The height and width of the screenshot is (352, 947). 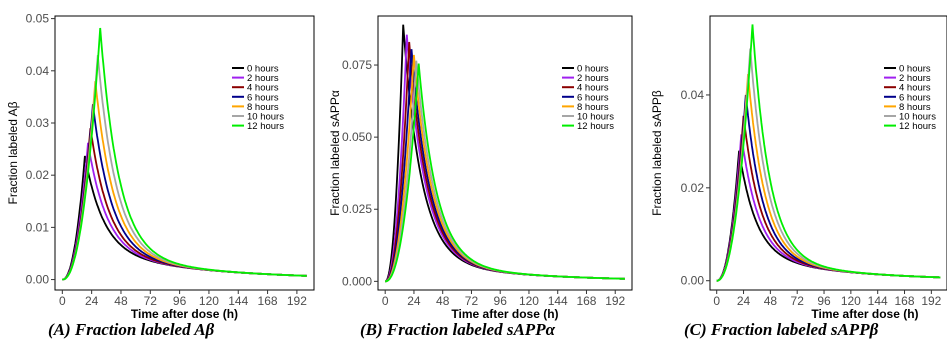 What do you see at coordinates (357, 281) in the screenshot?
I see `y-tick-label: 0.000` at bounding box center [357, 281].